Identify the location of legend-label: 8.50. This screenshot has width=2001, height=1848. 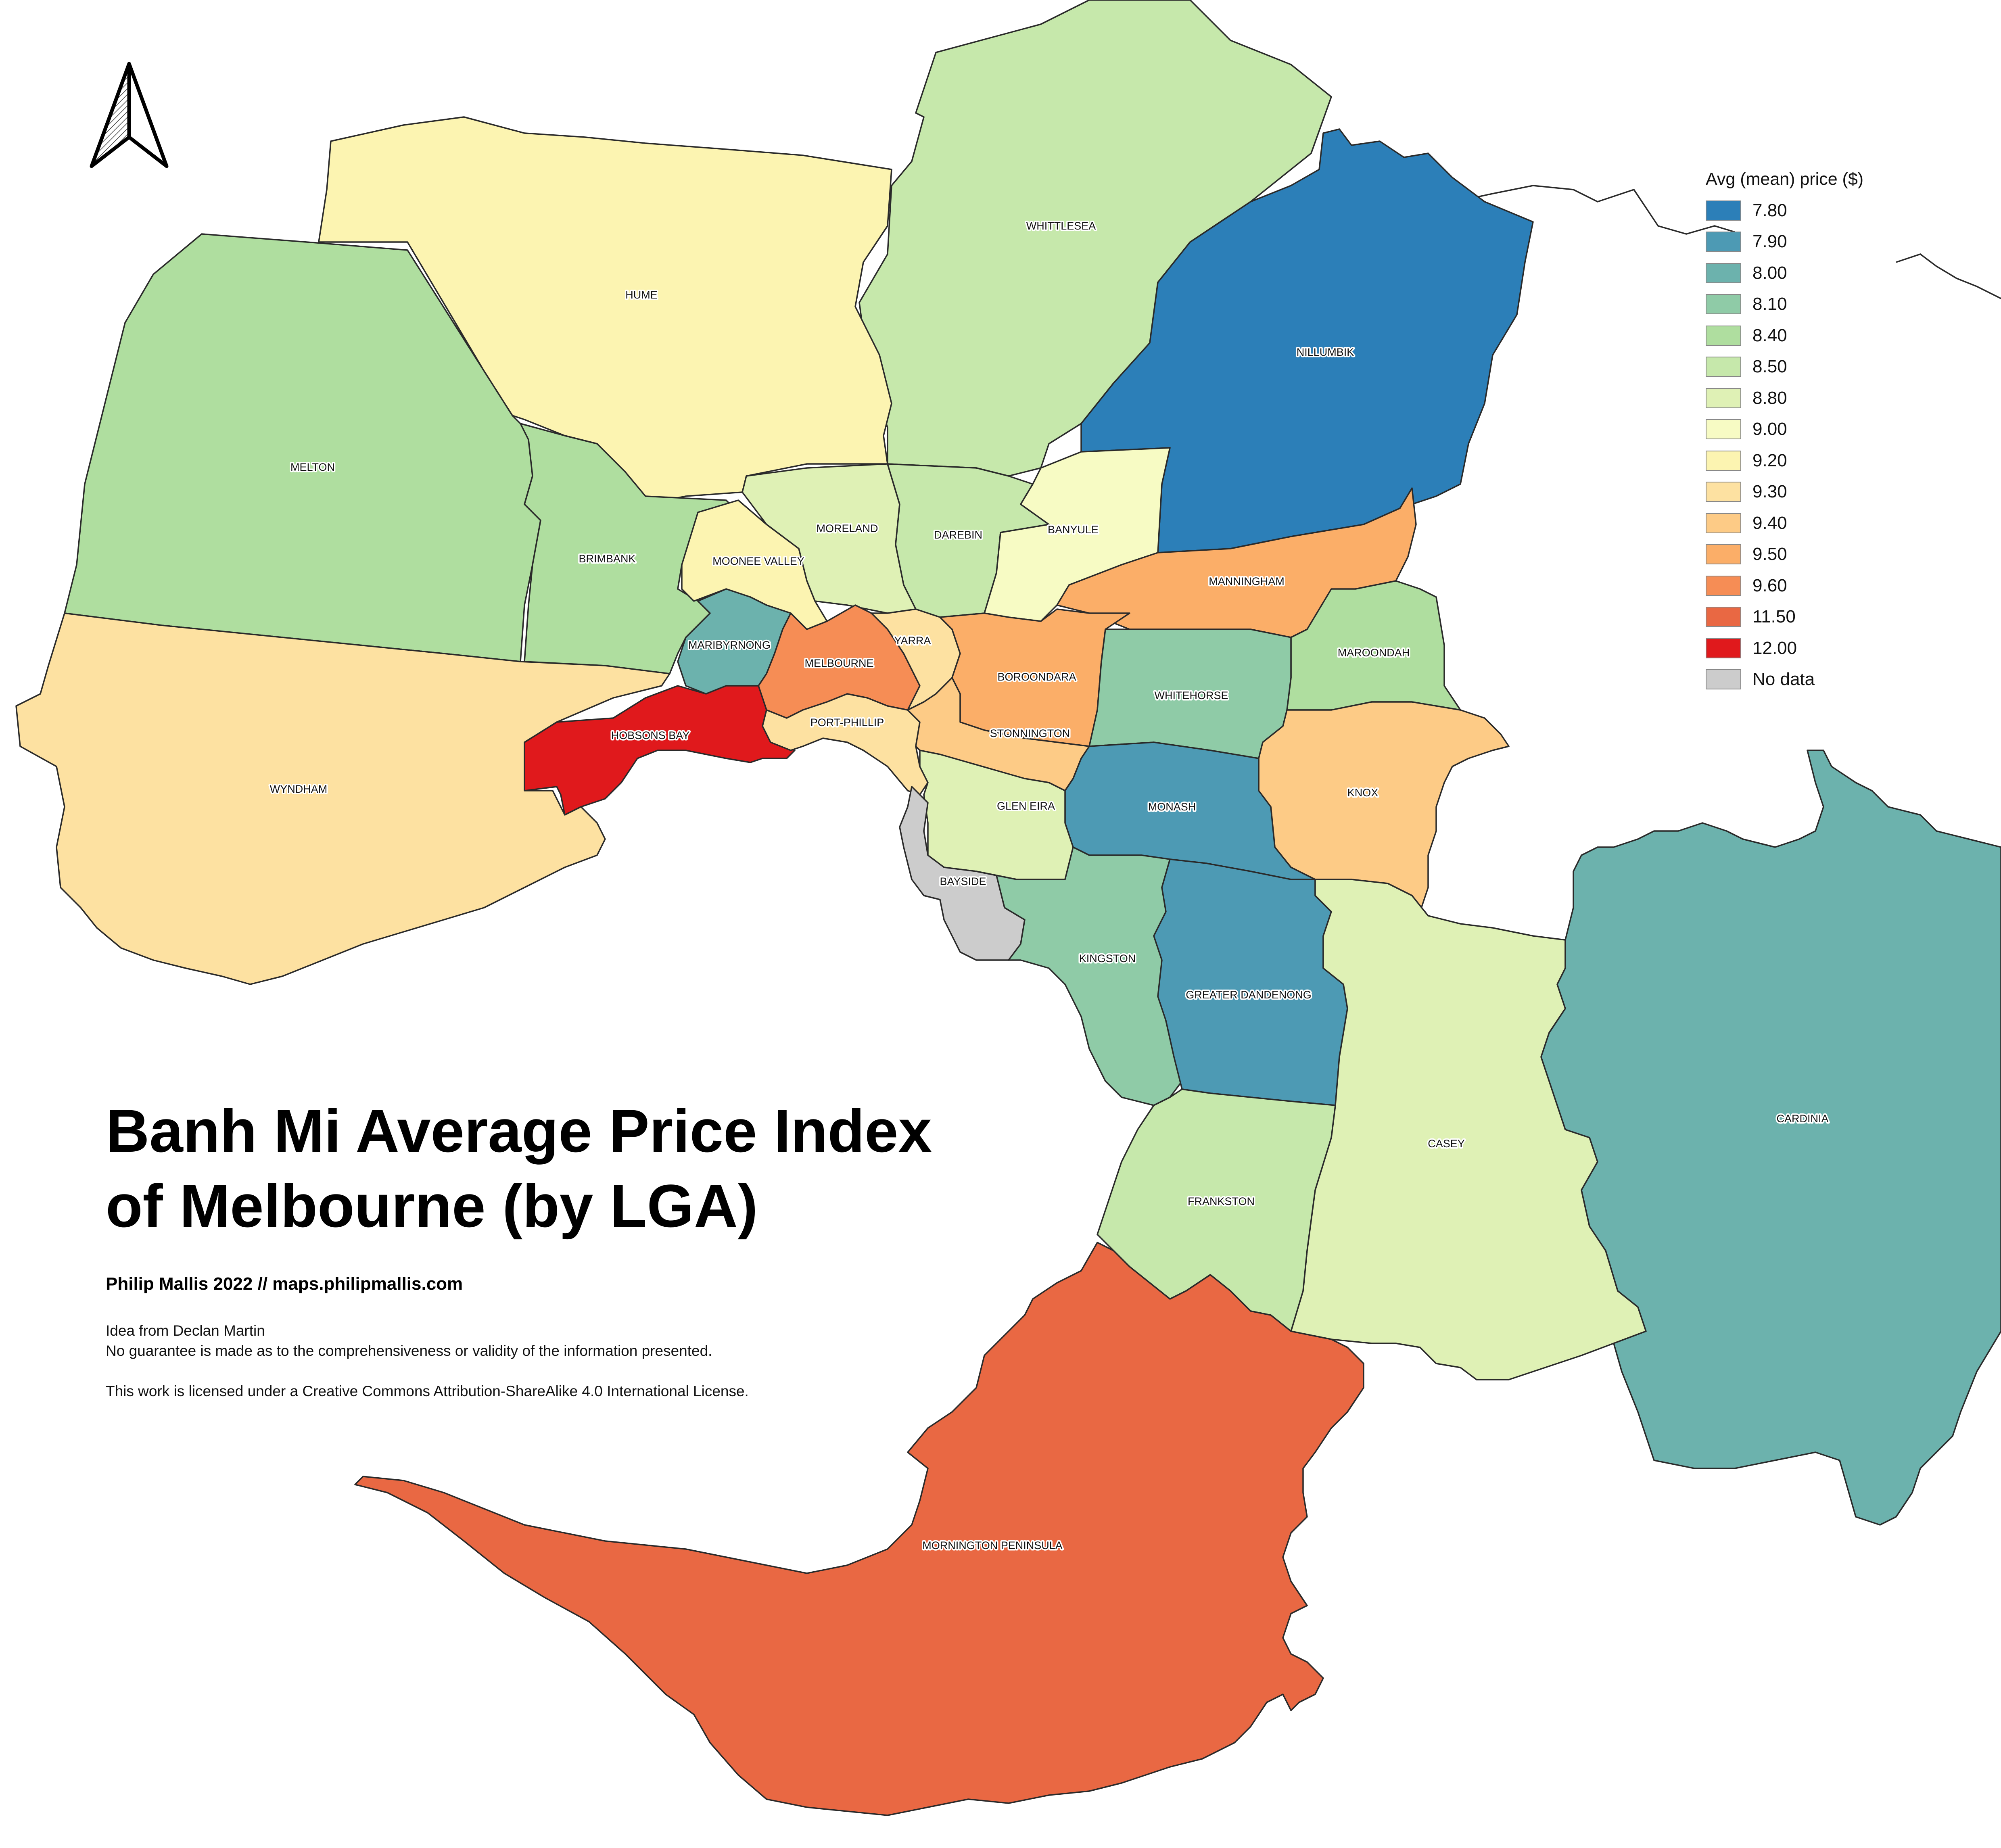
(1770, 367).